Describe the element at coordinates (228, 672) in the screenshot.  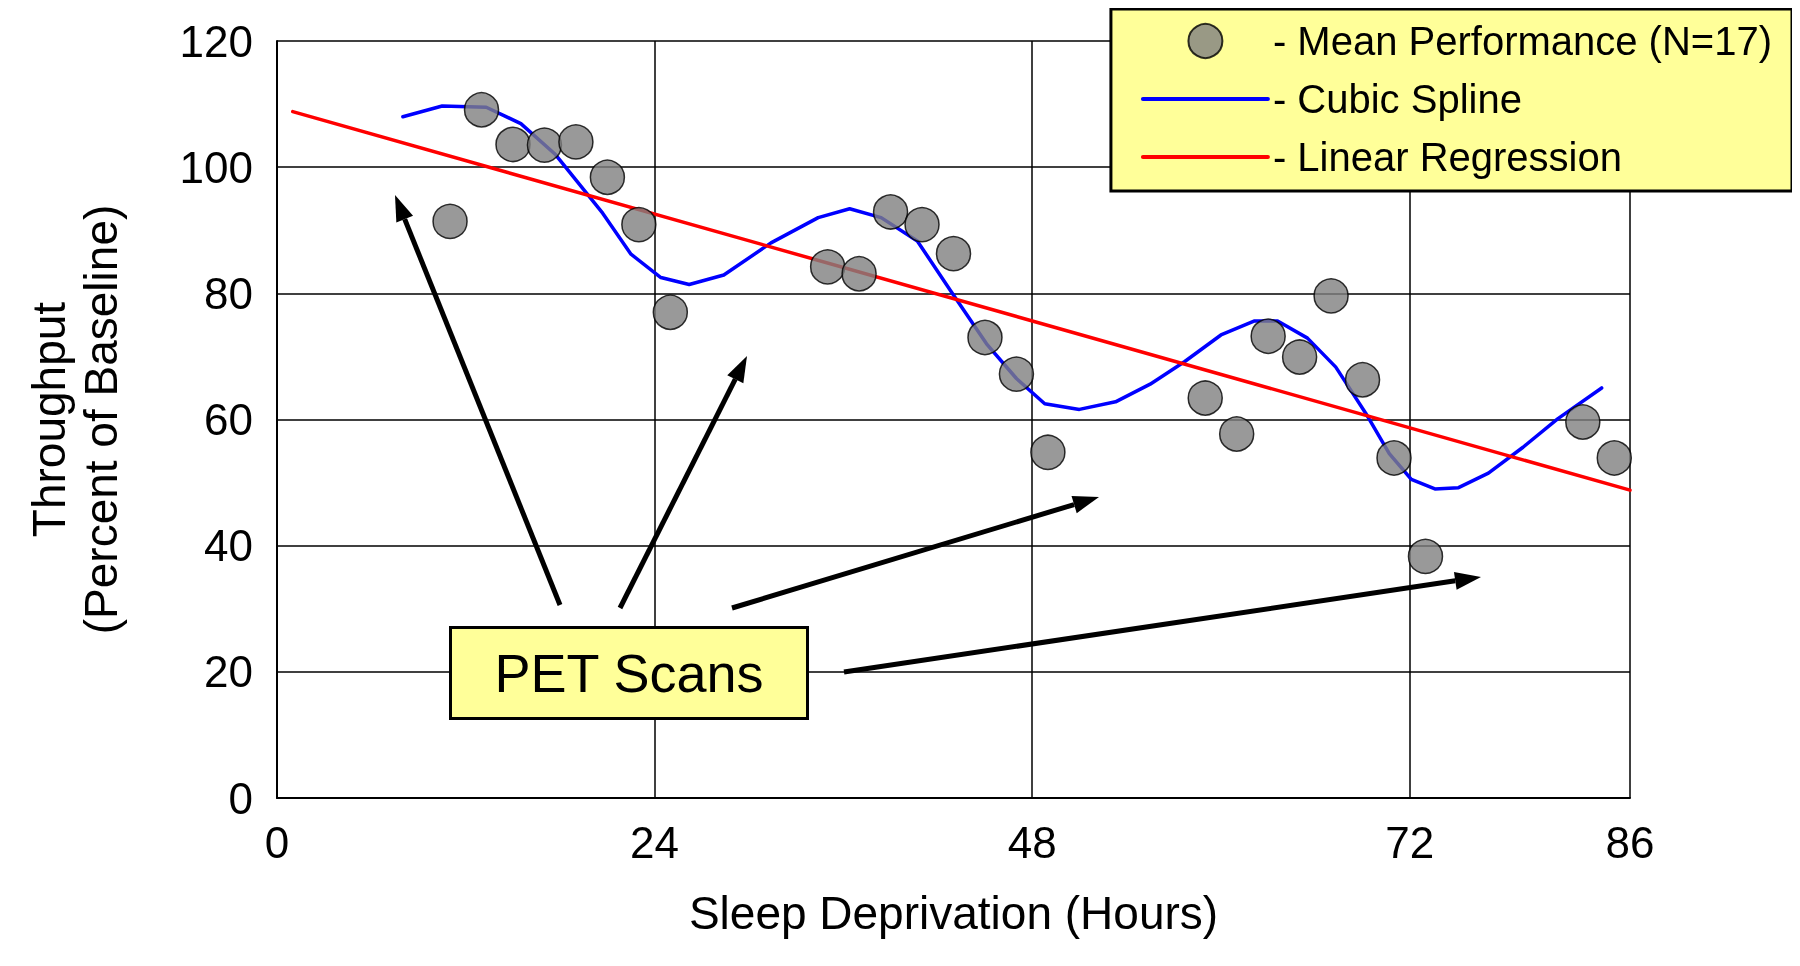
I see `y-tick-label: 20` at that location.